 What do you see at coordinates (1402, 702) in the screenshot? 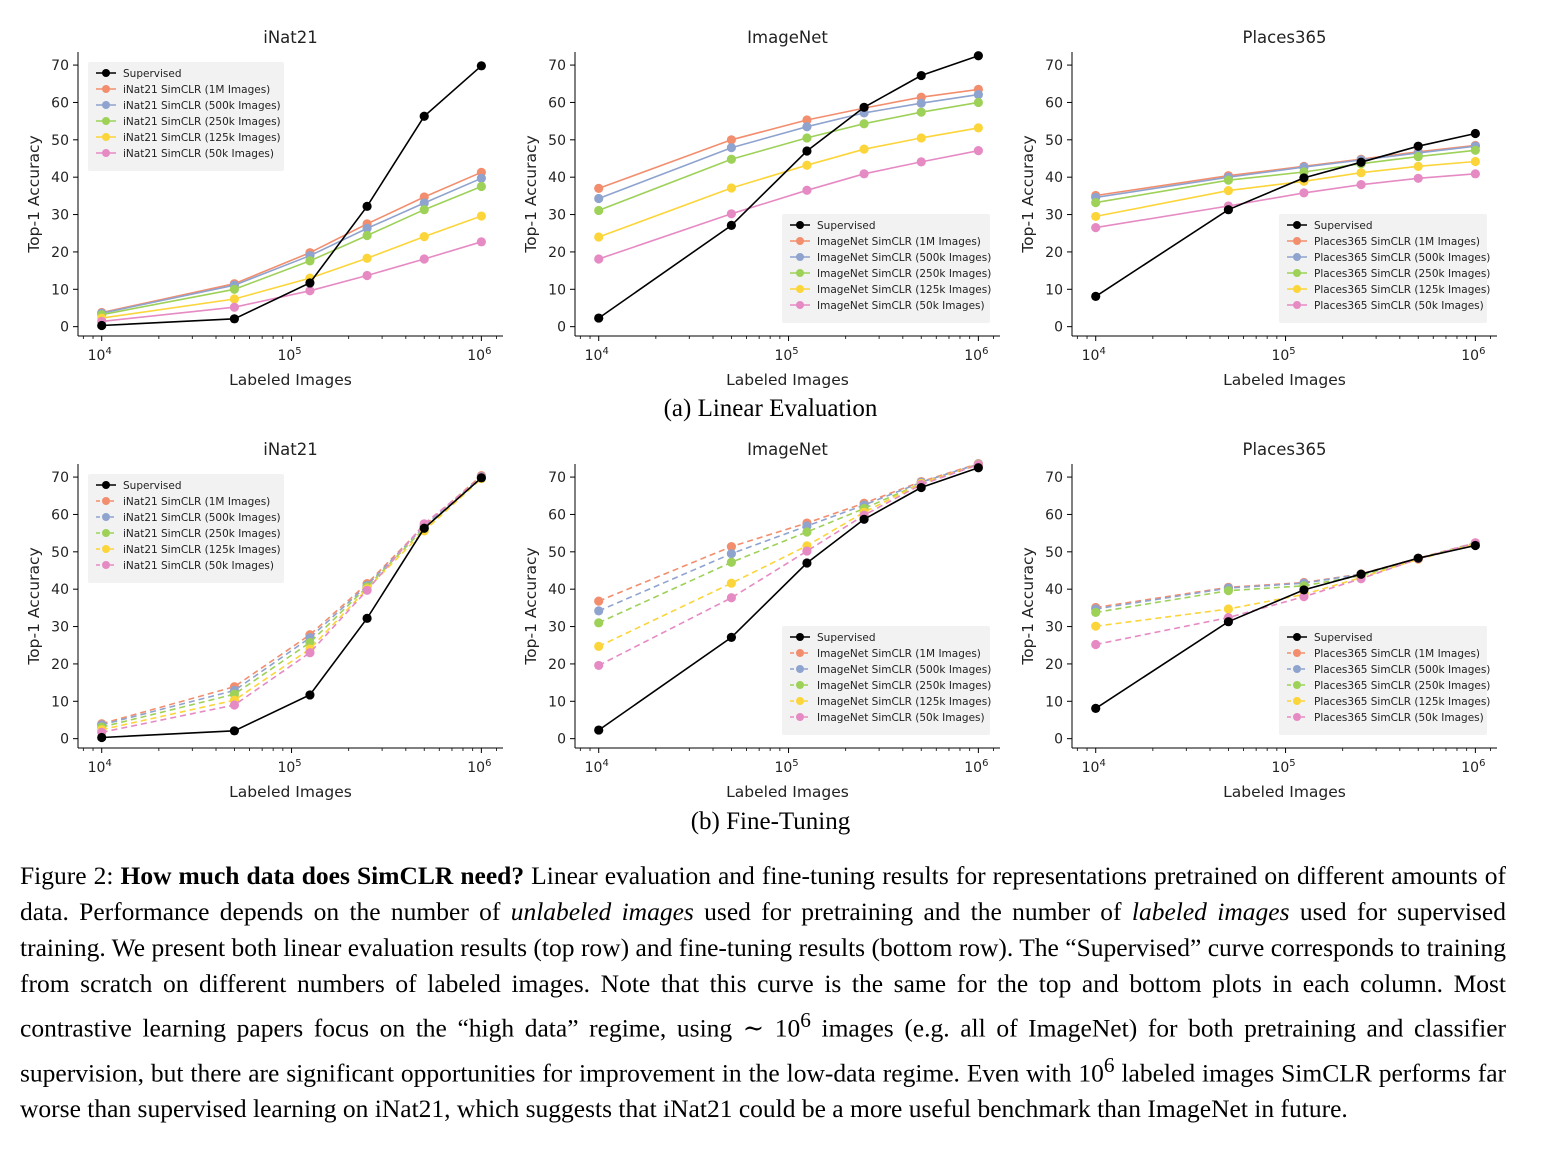
I see `legend-entry: Places365 SimCLR (125k Images)` at bounding box center [1402, 702].